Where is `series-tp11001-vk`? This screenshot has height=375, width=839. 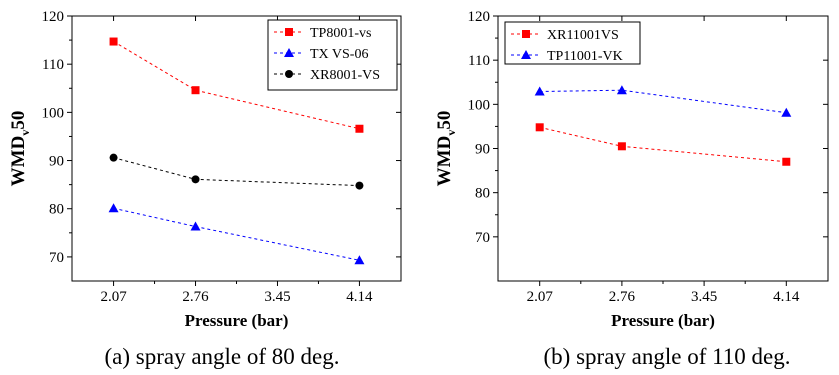
series-tp11001-vk is located at coordinates (663, 101).